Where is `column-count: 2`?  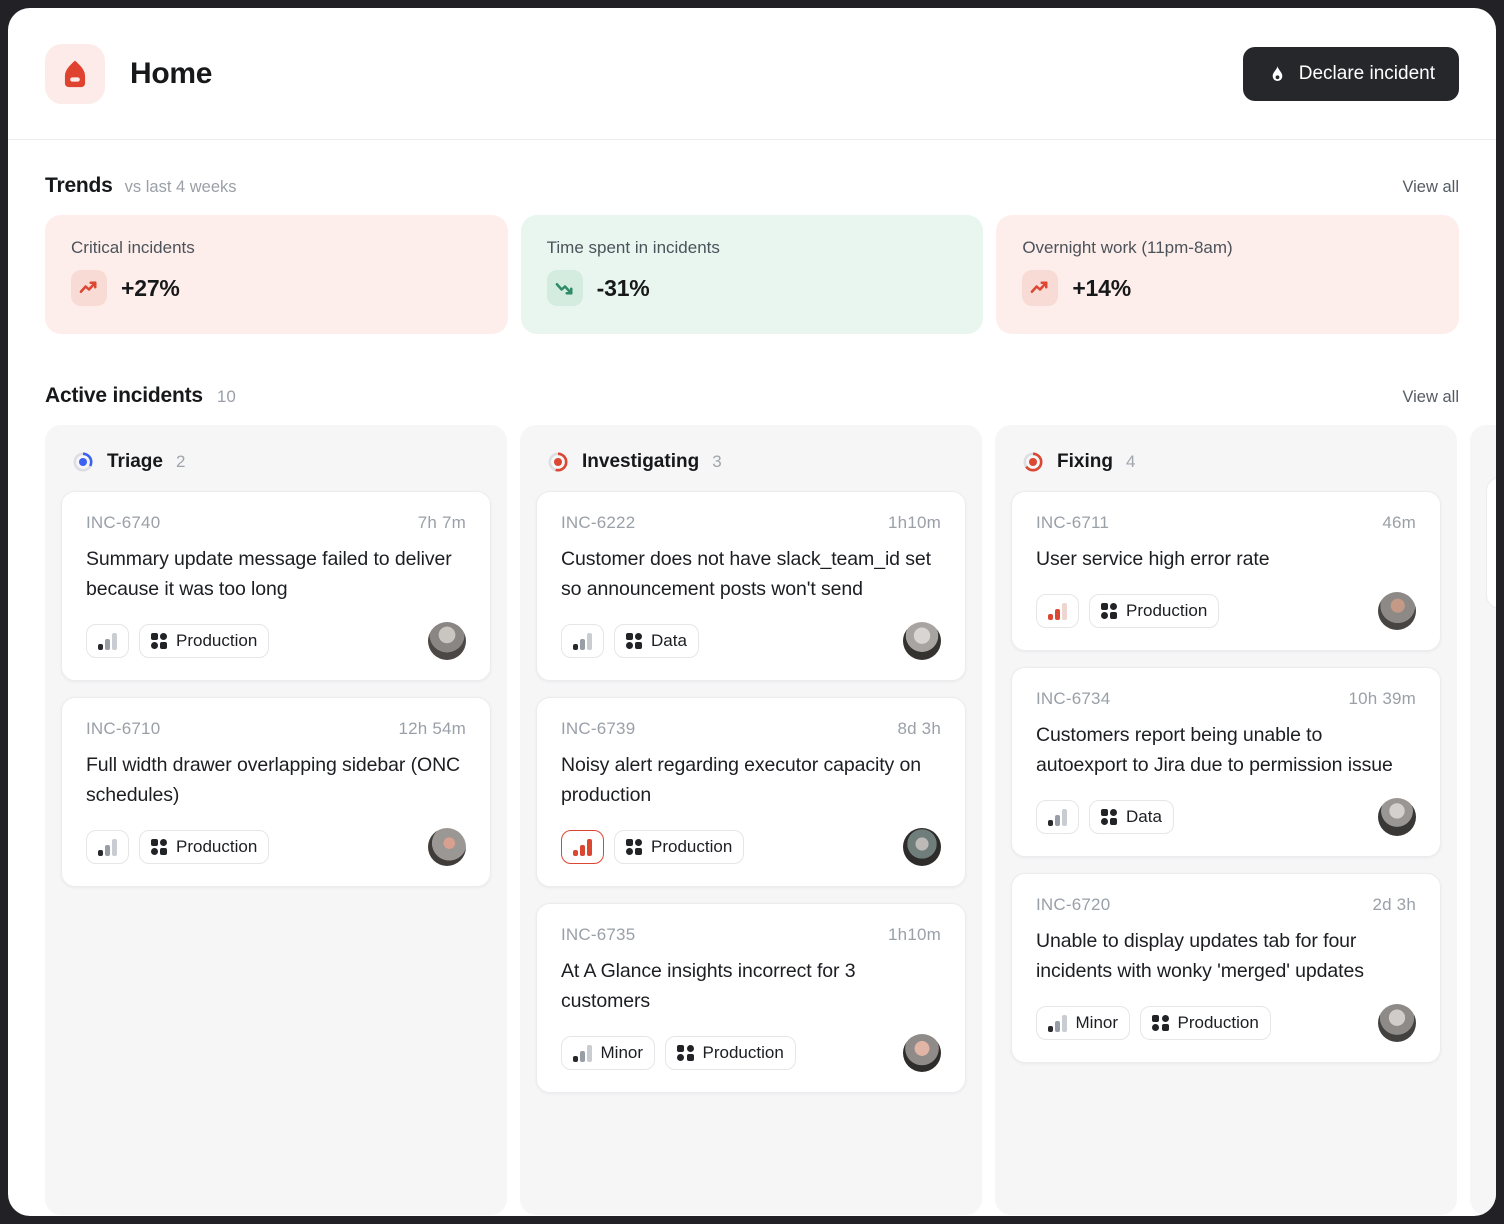 column-count: 2 is located at coordinates (180, 461).